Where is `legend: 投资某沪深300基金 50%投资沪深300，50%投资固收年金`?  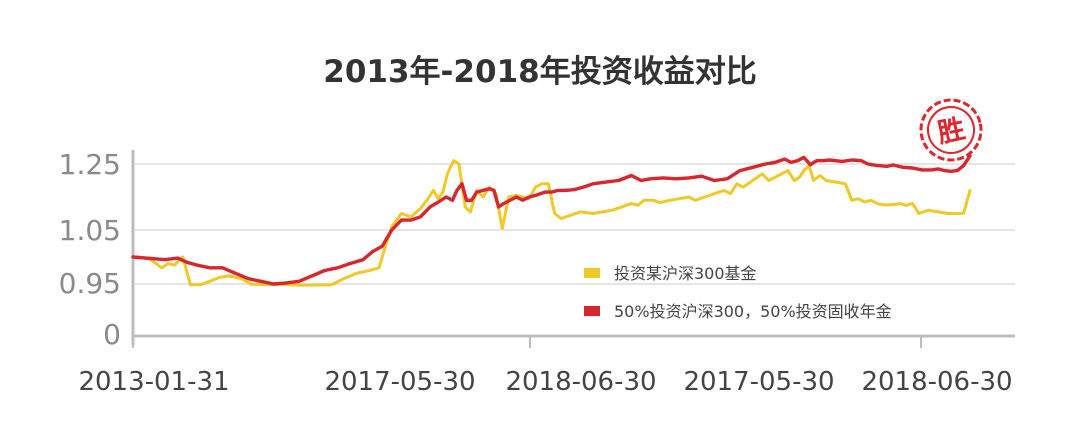
legend: 投资某沪深300基金 50%投资沪深300，50%投资固收年金 is located at coordinates (738, 292).